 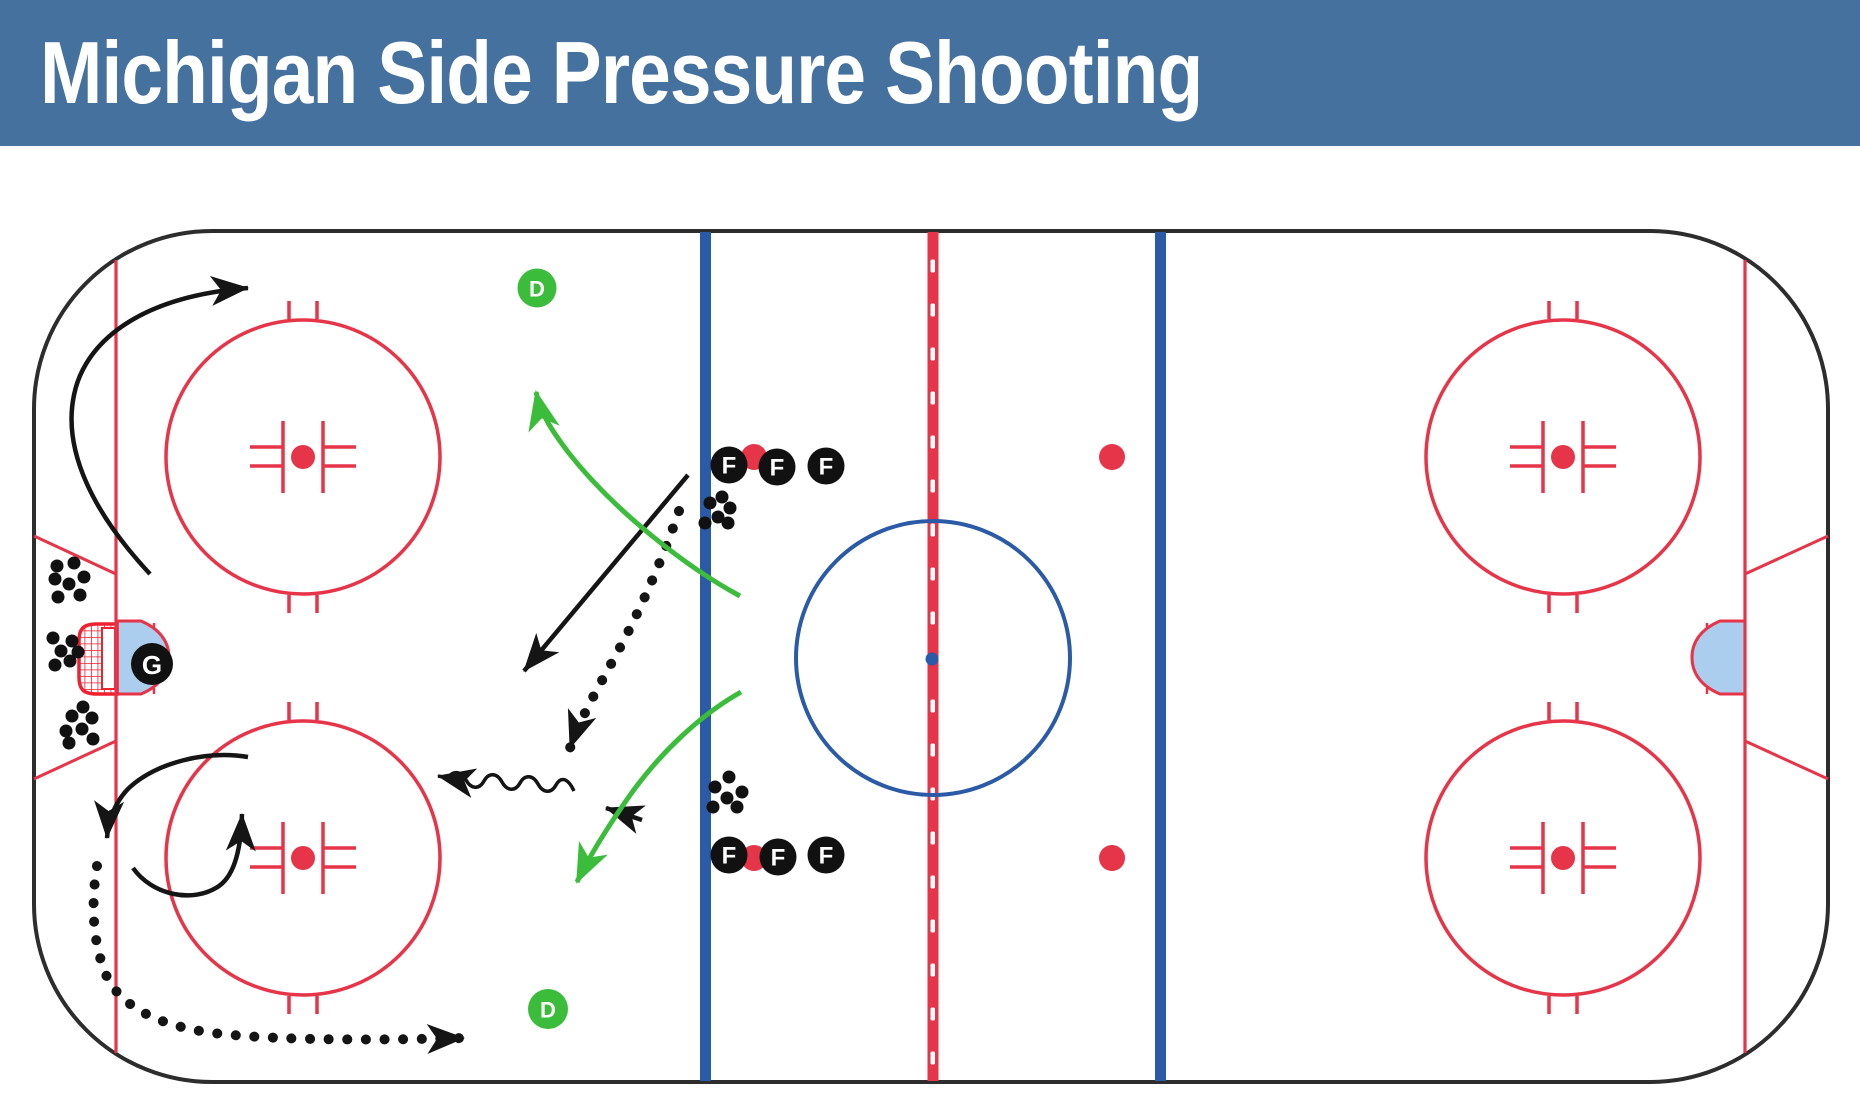 I want to click on player-marker-defense-1: D, so click(x=537, y=288).